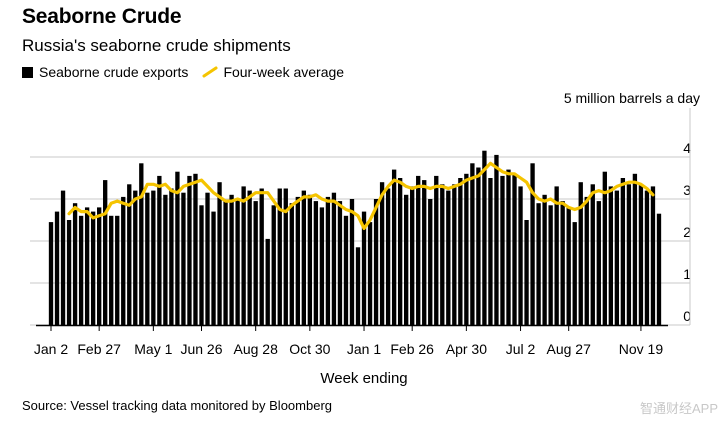 The width and height of the screenshot is (728, 425). I want to click on four-week-average-line, so click(361, 195).